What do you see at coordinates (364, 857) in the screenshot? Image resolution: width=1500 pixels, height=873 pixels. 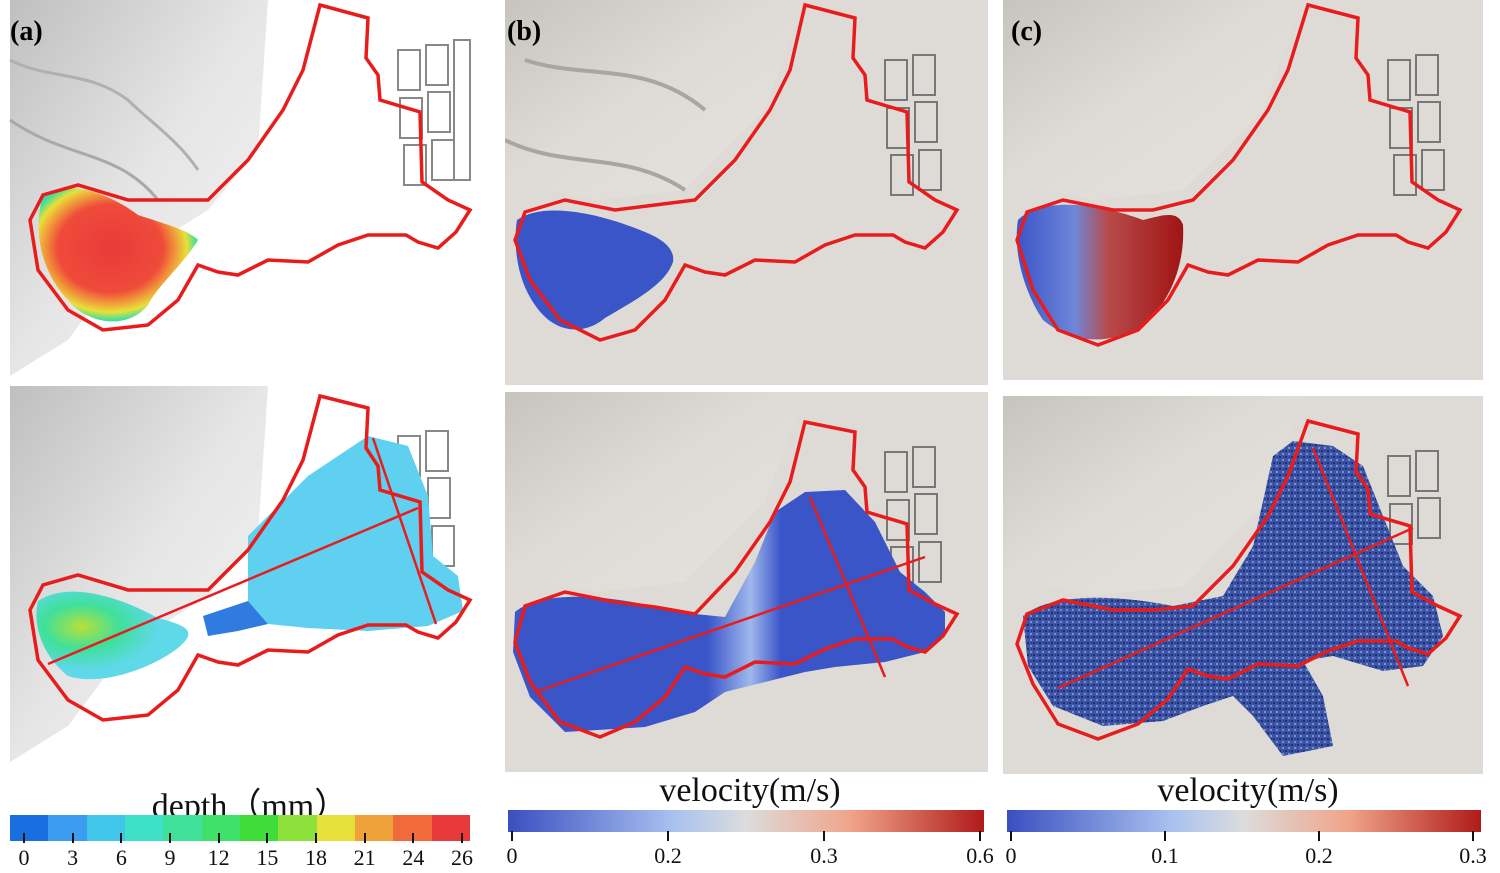 I see `colorbar-tick-label: 21` at bounding box center [364, 857].